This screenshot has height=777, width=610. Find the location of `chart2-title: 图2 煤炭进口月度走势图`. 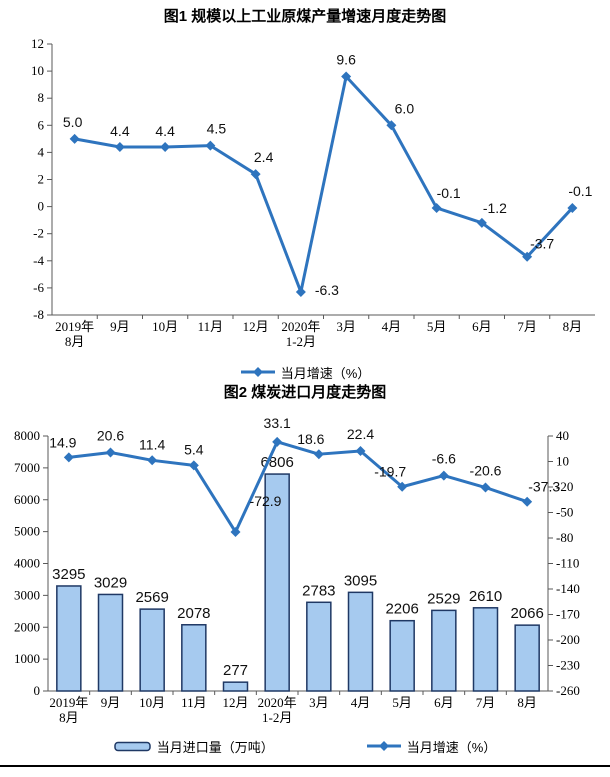

chart2-title: 图2 煤炭进口月度走势图 is located at coordinates (305, 392).